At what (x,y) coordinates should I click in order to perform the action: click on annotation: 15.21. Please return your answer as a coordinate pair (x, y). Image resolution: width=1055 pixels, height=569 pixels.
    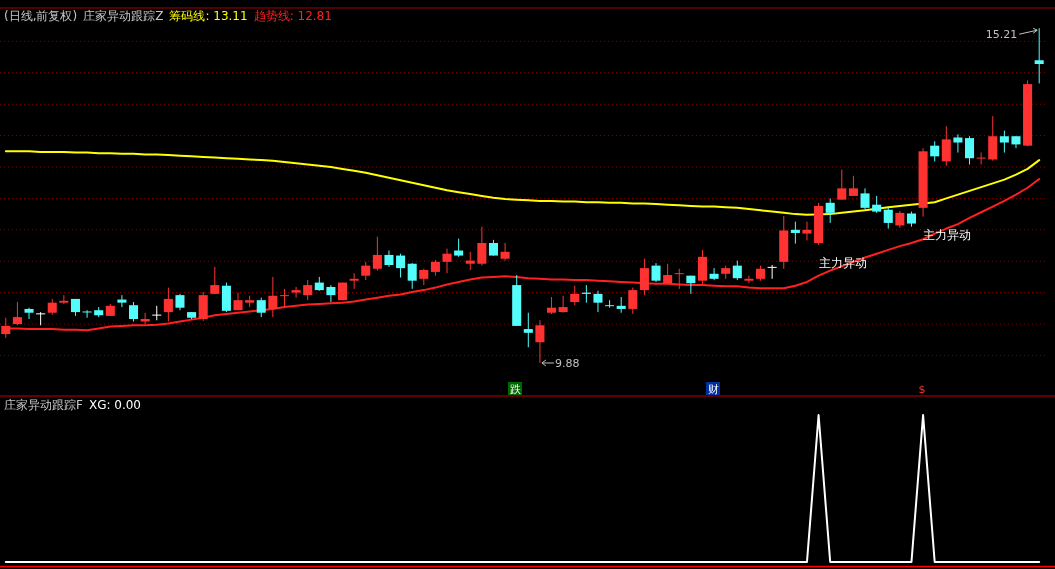
    Looking at the image, I should click on (1001, 35).